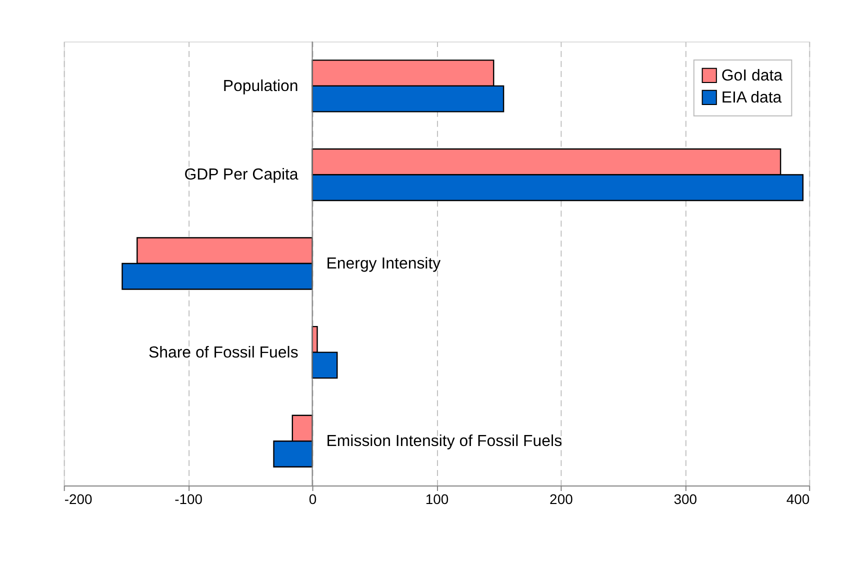  I want to click on x-tick-label: 400, so click(798, 498).